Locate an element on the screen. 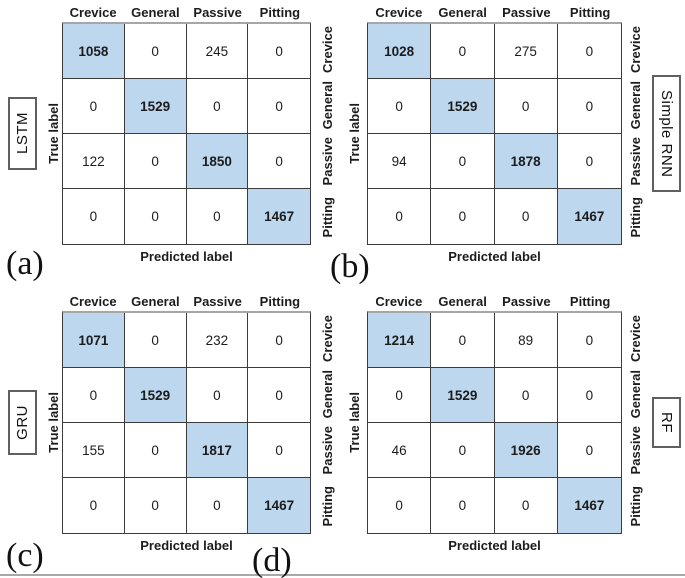  confusion-matrix: 1071 0 232 0 0 1529 0 0 155 0 1817 0 0 0 0 1467 is located at coordinates (186, 422).